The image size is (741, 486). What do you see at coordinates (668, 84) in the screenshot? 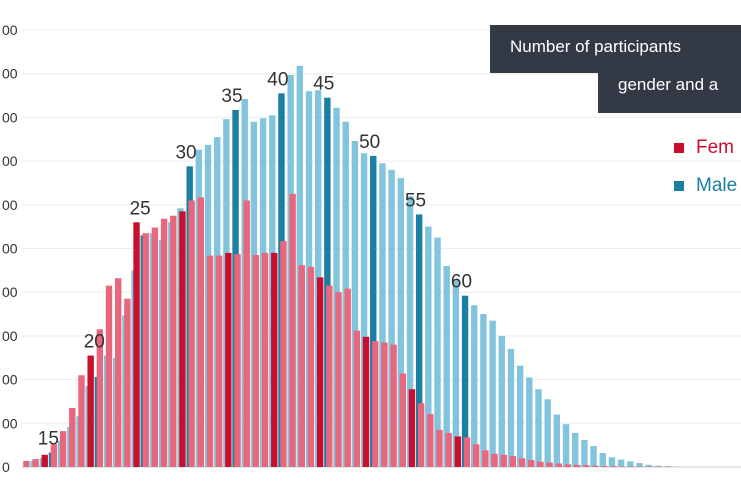
I see `chart-title-text-2: gender and a` at bounding box center [668, 84].